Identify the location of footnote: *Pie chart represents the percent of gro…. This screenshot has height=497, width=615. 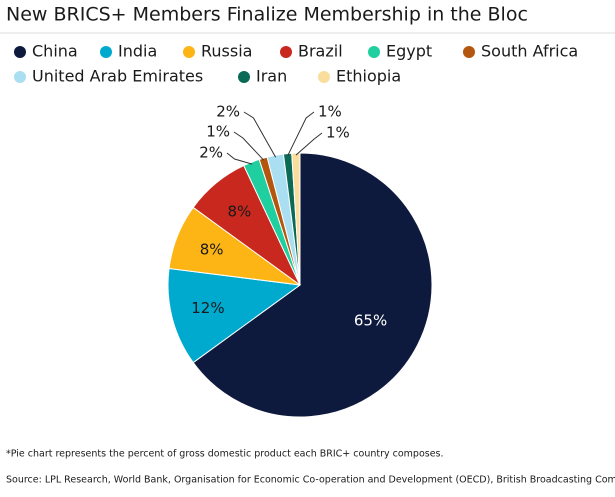
(225, 454).